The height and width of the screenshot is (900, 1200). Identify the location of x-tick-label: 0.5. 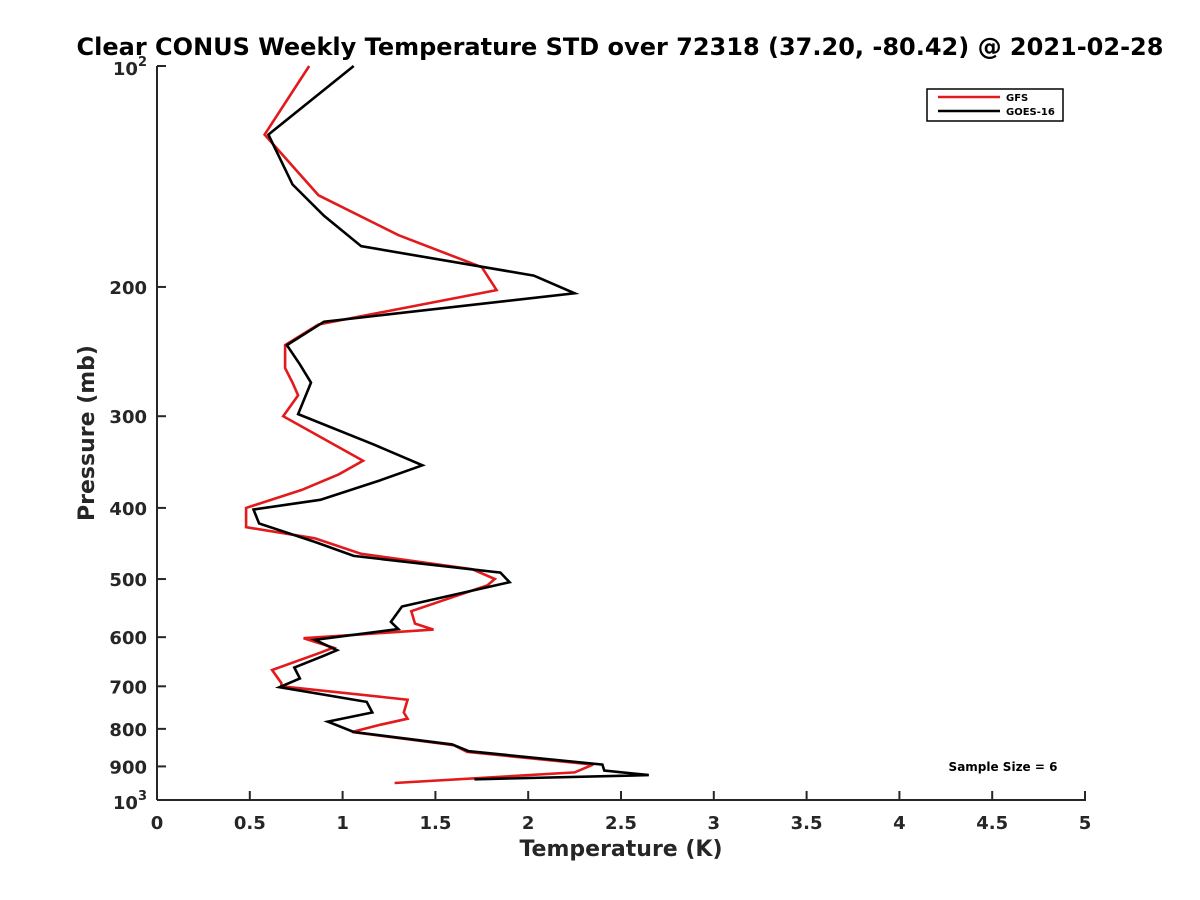
(250, 823).